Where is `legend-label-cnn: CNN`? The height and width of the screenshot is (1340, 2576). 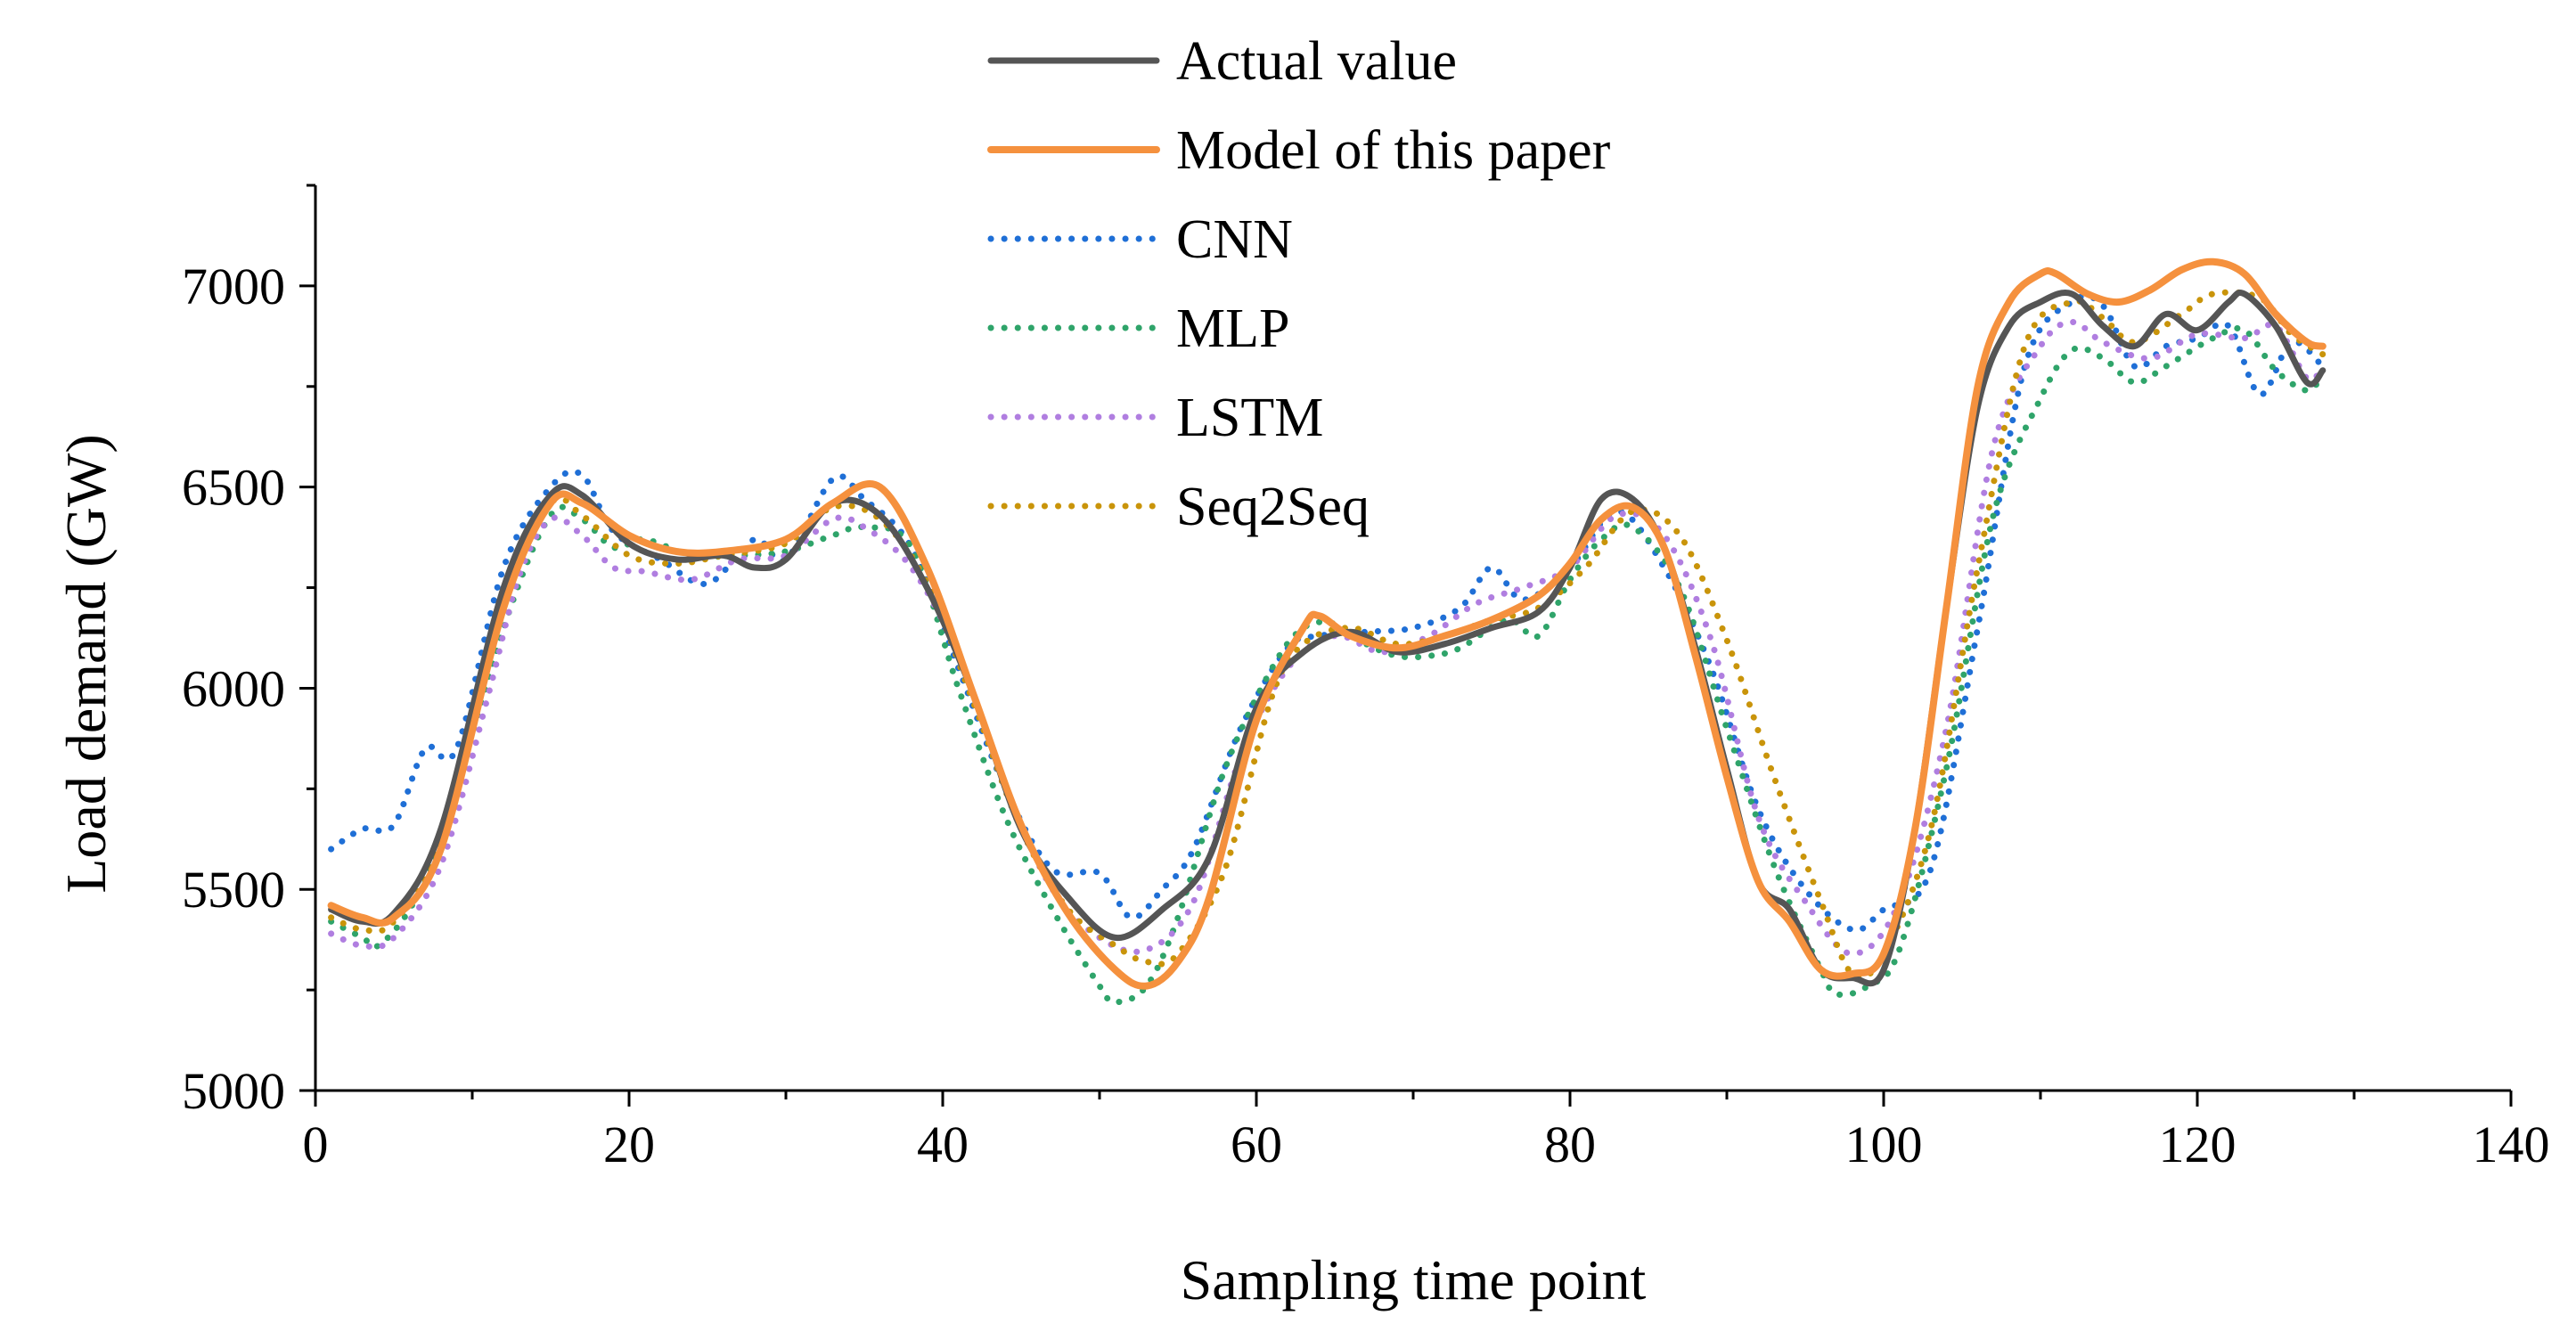 legend-label-cnn: CNN is located at coordinates (1234, 239).